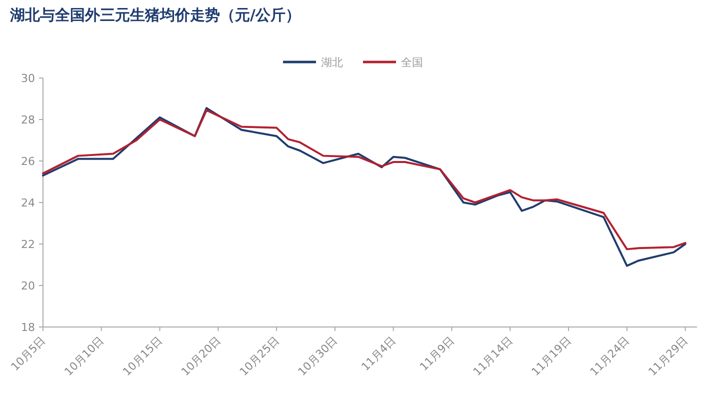 Image resolution: width=721 pixels, height=400 pixels. What do you see at coordinates (28, 161) in the screenshot?
I see `ytick: 26` at bounding box center [28, 161].